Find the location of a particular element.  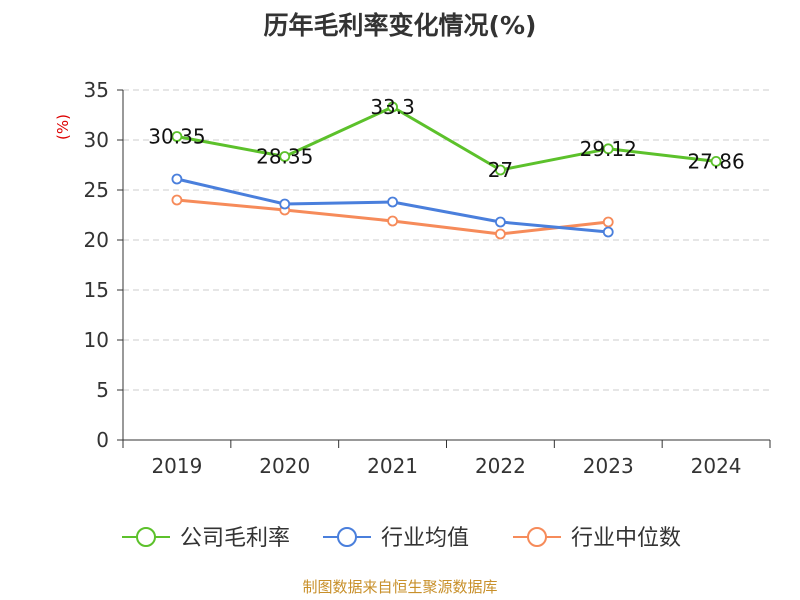

data-label: 30.35 is located at coordinates (176, 137).